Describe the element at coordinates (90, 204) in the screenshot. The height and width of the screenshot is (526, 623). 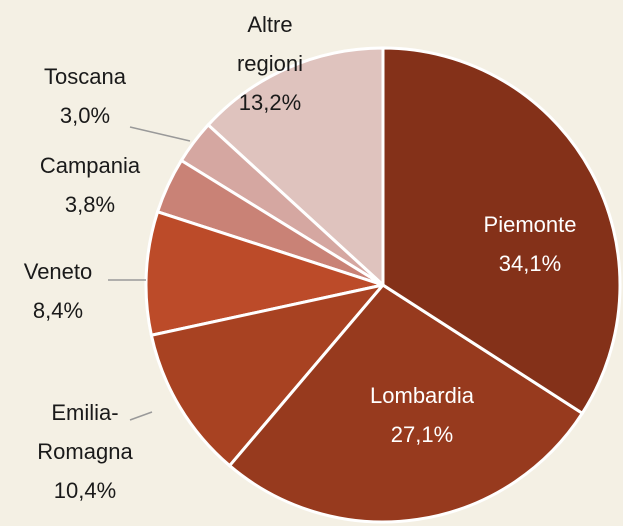
I see `value-label: 3,8%` at that location.